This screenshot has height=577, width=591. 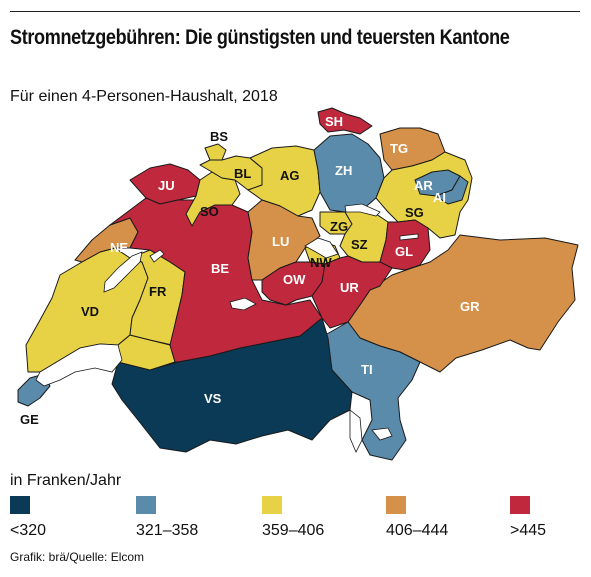 I want to click on lake-neuchatel, so click(x=123, y=272).